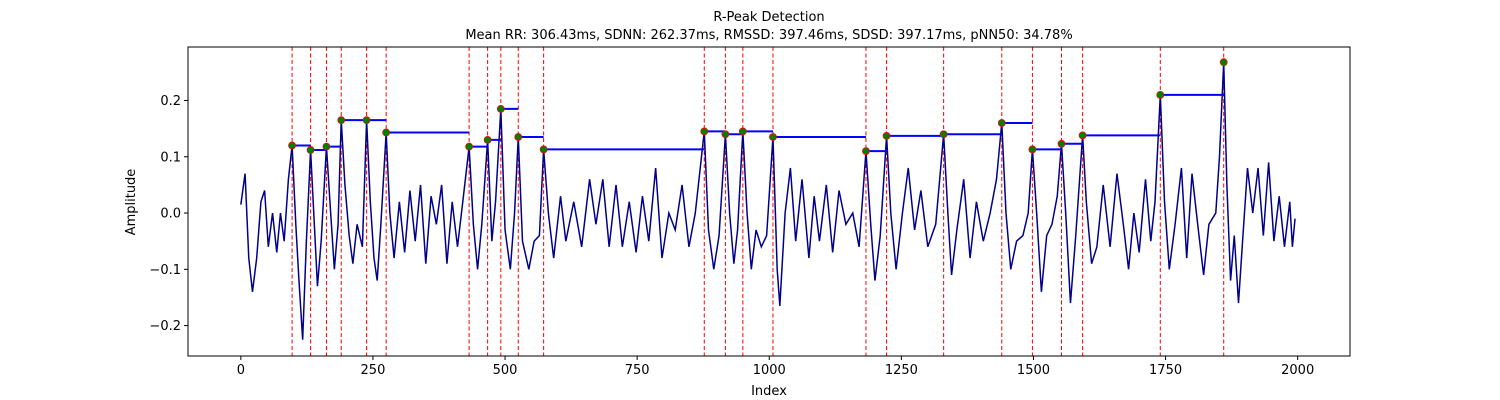  I want to click on x-tick-label: 1500, so click(1033, 370).